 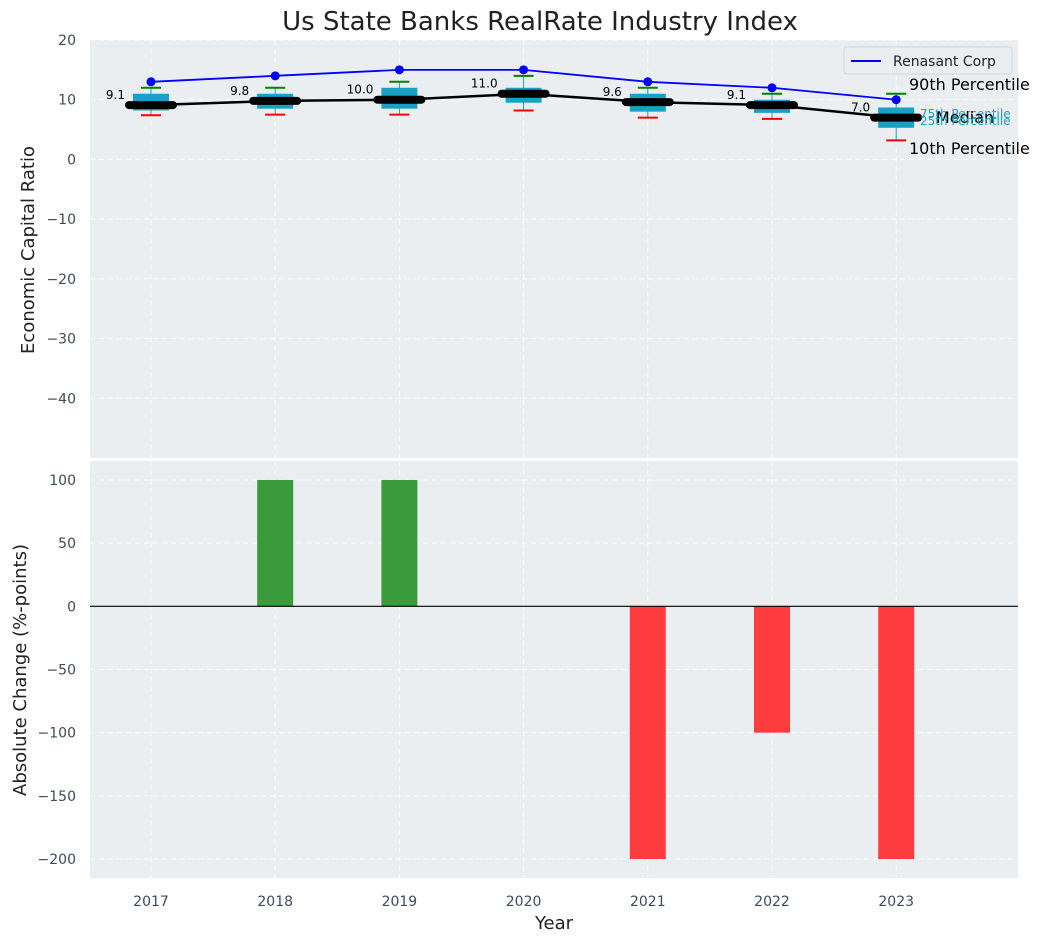 I want to click on top-y-tick-label: −30, so click(x=61, y=340).